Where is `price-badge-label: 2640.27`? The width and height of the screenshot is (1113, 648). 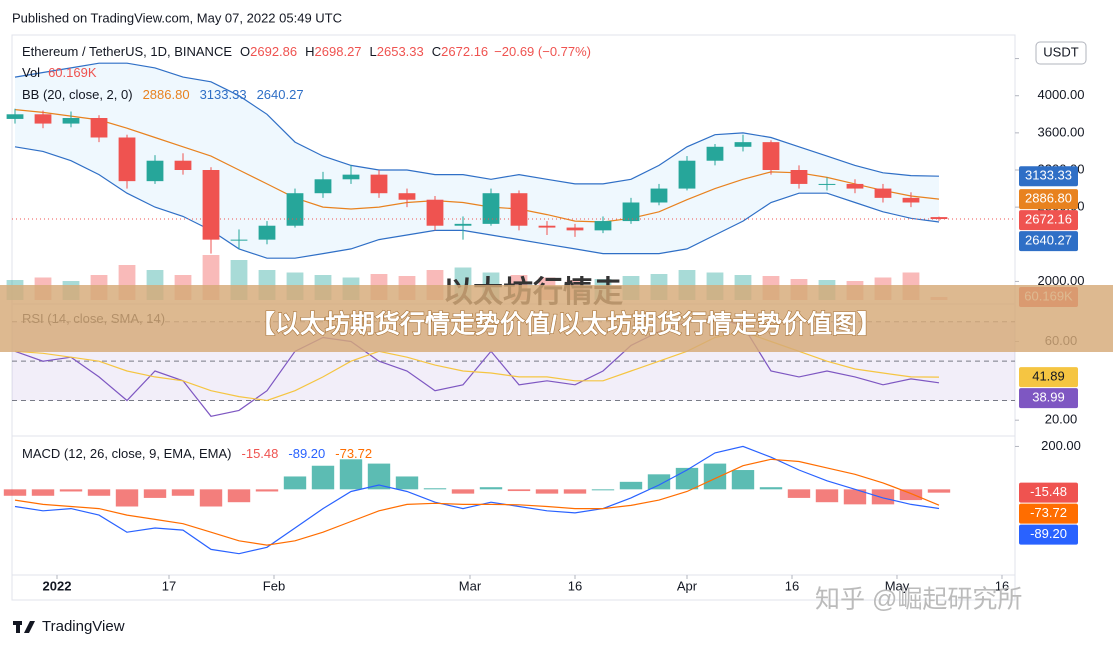
price-badge-label: 2640.27 is located at coordinates (1048, 240).